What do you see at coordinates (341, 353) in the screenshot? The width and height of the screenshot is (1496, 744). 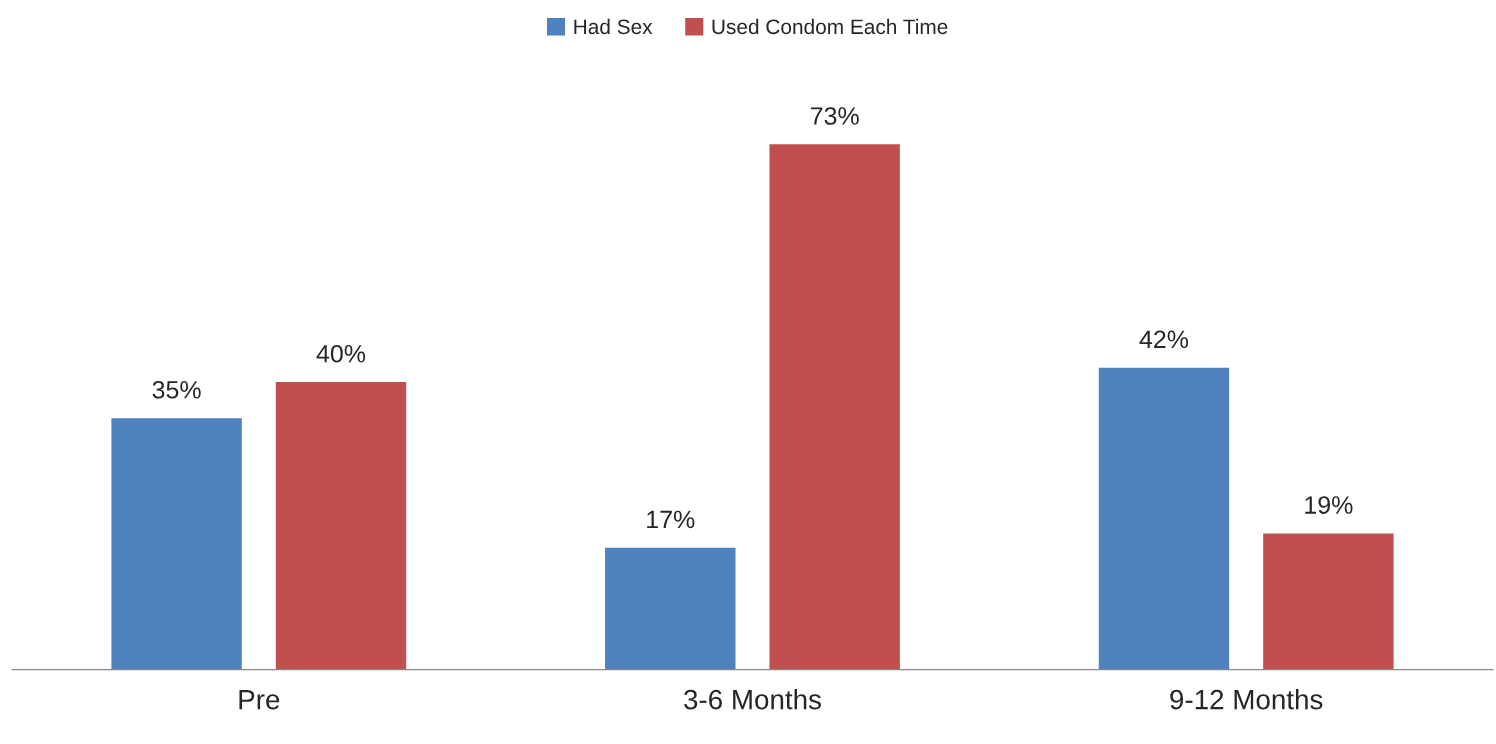 I see `data-label: 40%` at bounding box center [341, 353].